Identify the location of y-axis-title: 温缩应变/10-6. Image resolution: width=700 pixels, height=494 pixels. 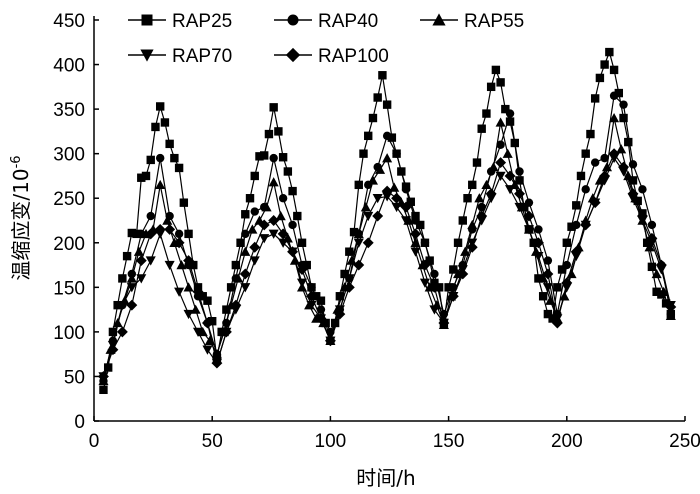
(21, 217).